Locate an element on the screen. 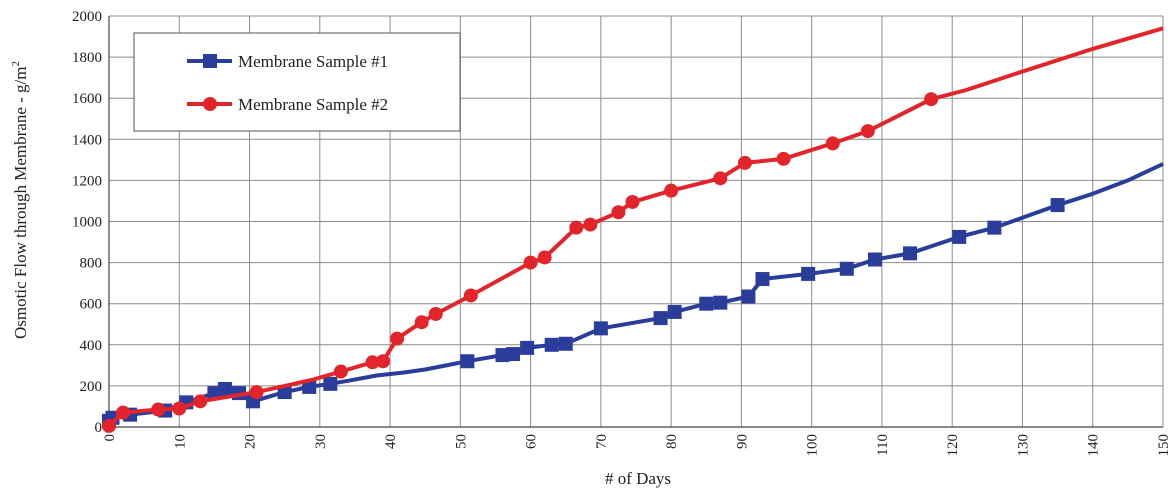  y-tick-label: 2000 is located at coordinates (87, 17).